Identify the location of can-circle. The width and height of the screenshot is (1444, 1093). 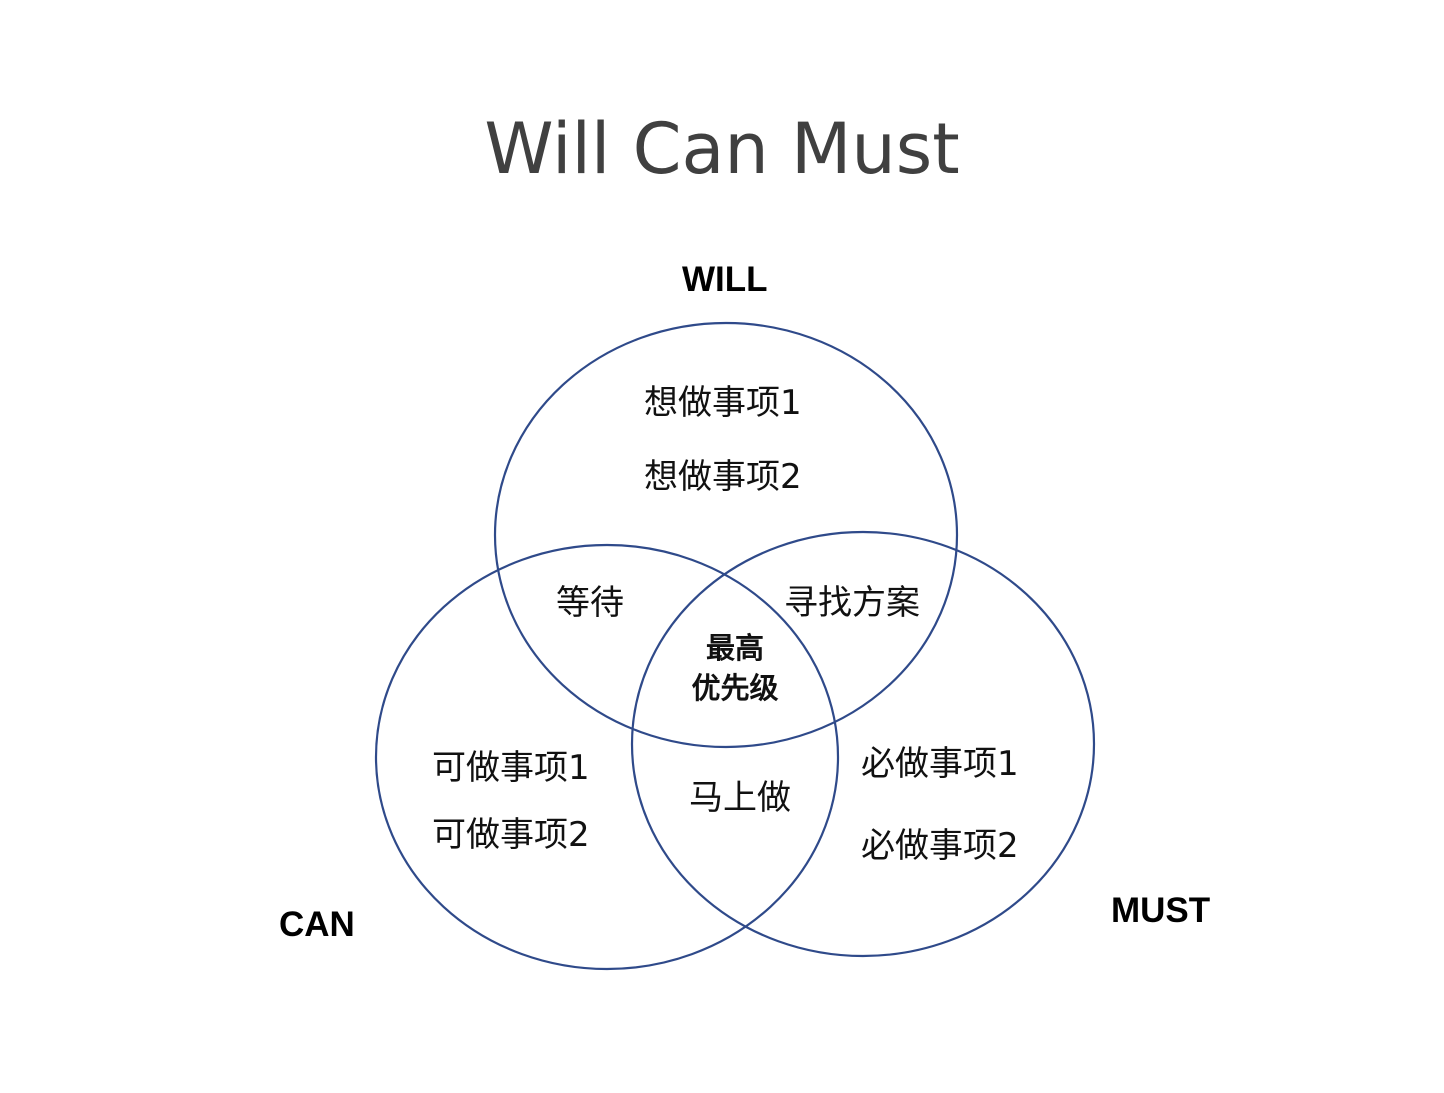
(607, 757).